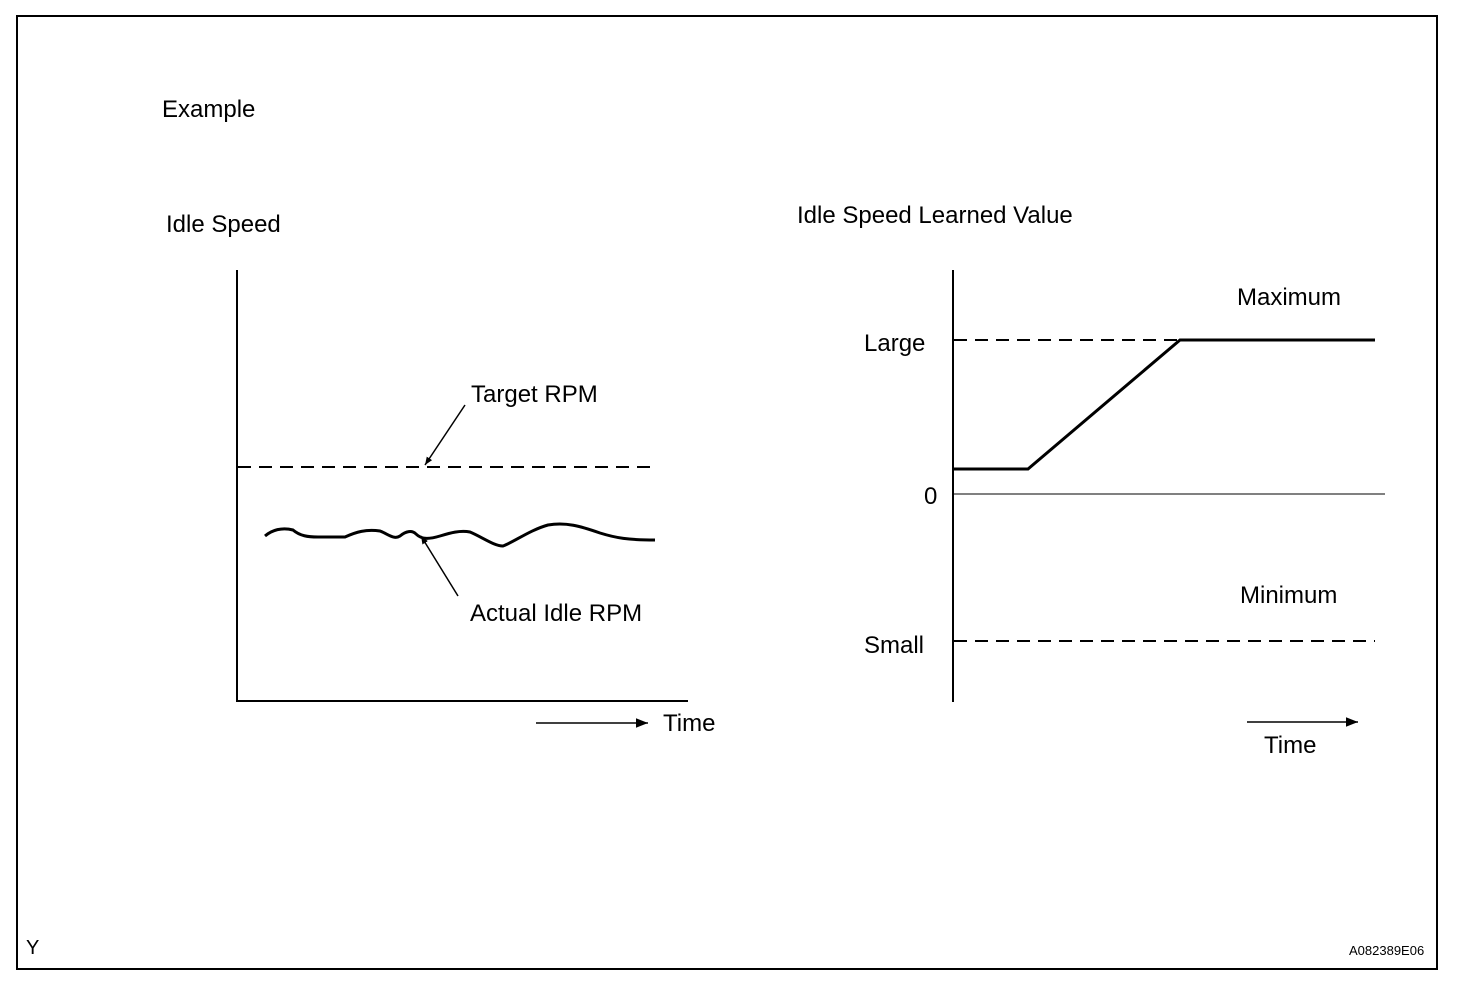  I want to click on corner-mark: Y, so click(33, 948).